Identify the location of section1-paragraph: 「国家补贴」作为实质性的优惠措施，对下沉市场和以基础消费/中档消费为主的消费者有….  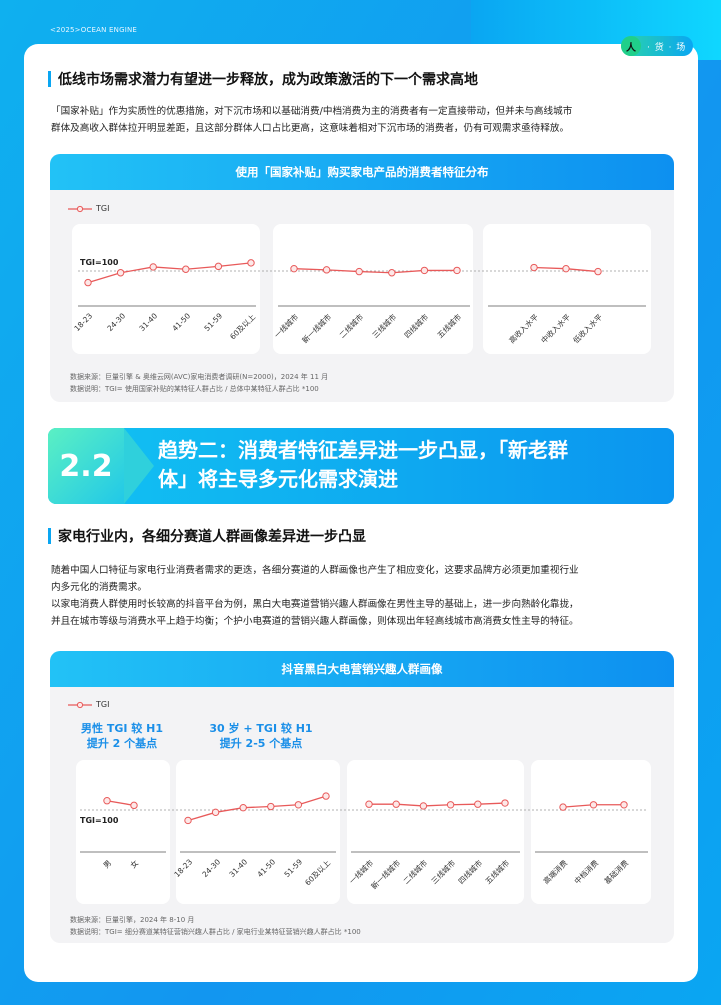
(366, 120).